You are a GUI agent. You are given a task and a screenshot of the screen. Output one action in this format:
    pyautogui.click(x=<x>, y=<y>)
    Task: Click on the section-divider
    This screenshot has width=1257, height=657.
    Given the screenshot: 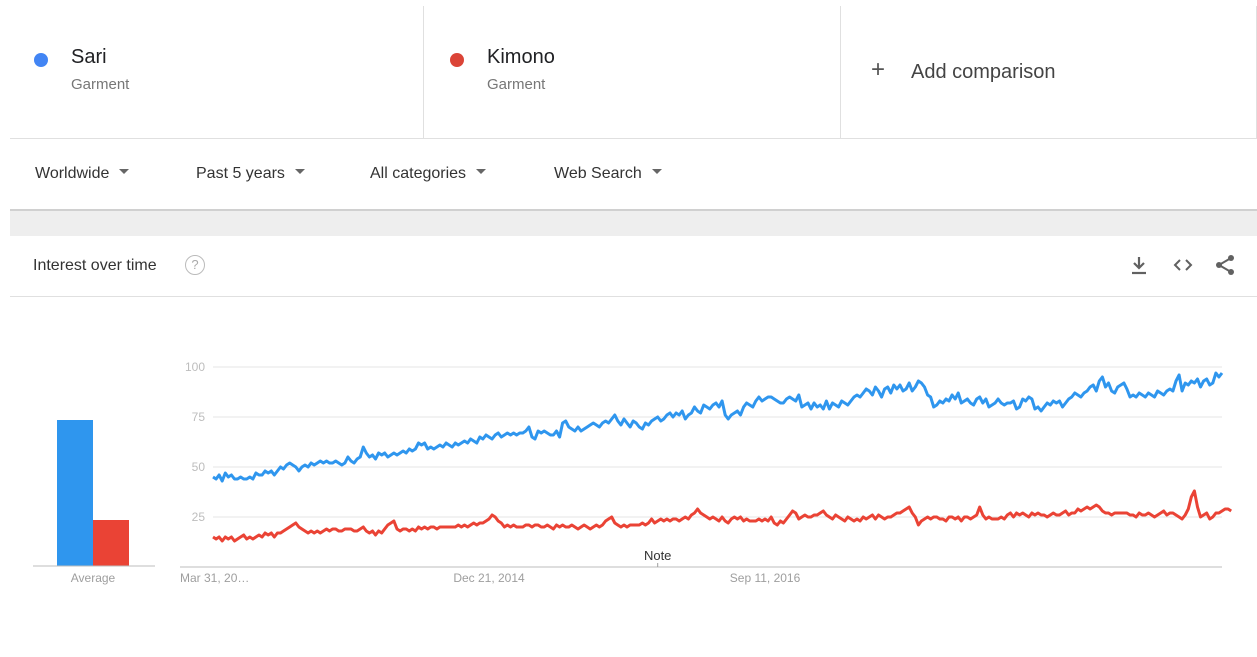 What is the action you would take?
    pyautogui.click(x=633, y=223)
    